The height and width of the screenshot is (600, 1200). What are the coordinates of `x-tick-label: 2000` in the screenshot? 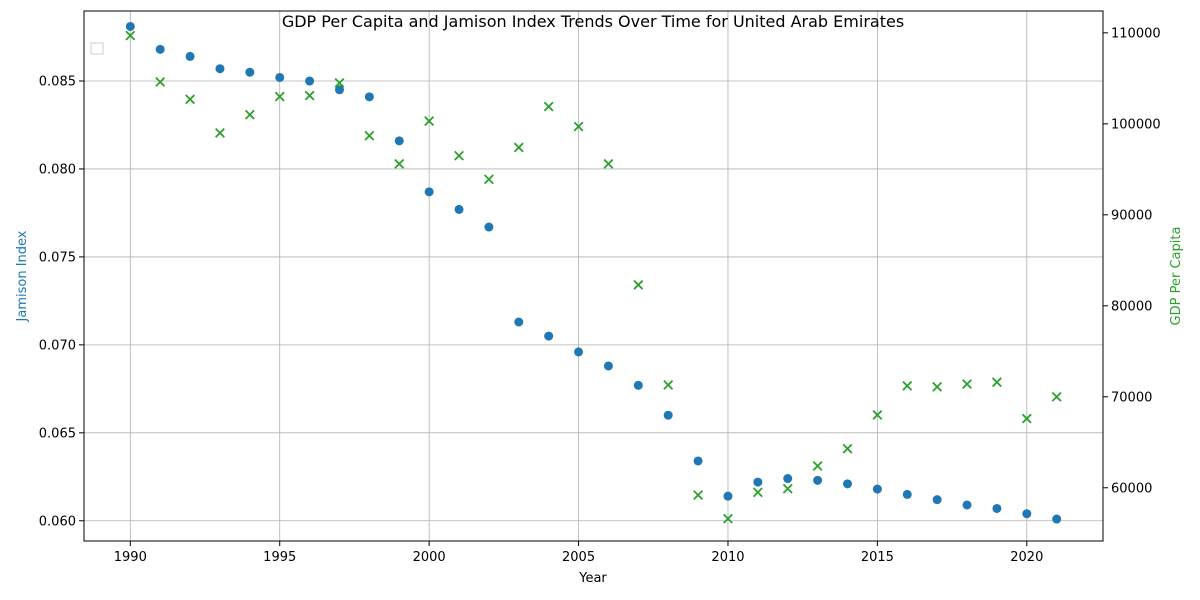 It's located at (429, 557).